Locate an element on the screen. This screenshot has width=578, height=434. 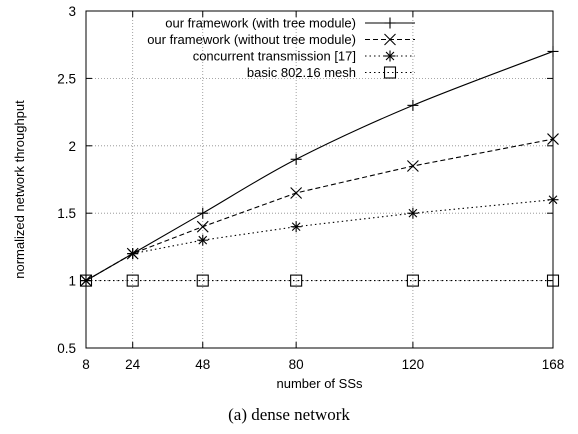
y-tick-label: 1.5 is located at coordinates (66, 213).